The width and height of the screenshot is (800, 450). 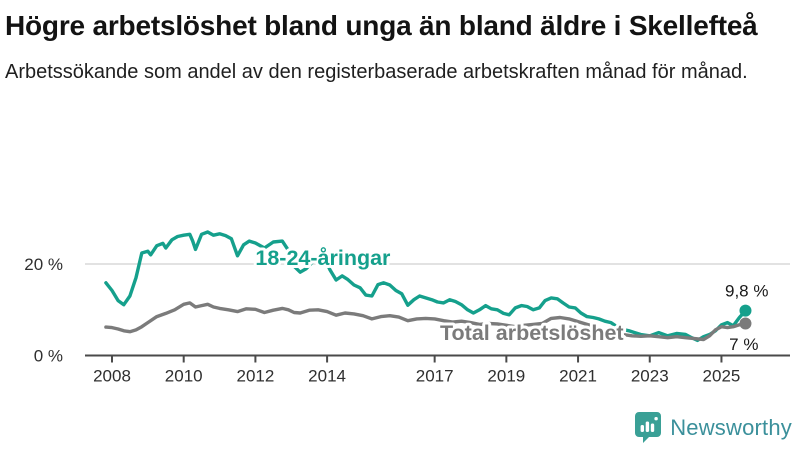 I want to click on x-axis-label: 2010, so click(x=184, y=376).